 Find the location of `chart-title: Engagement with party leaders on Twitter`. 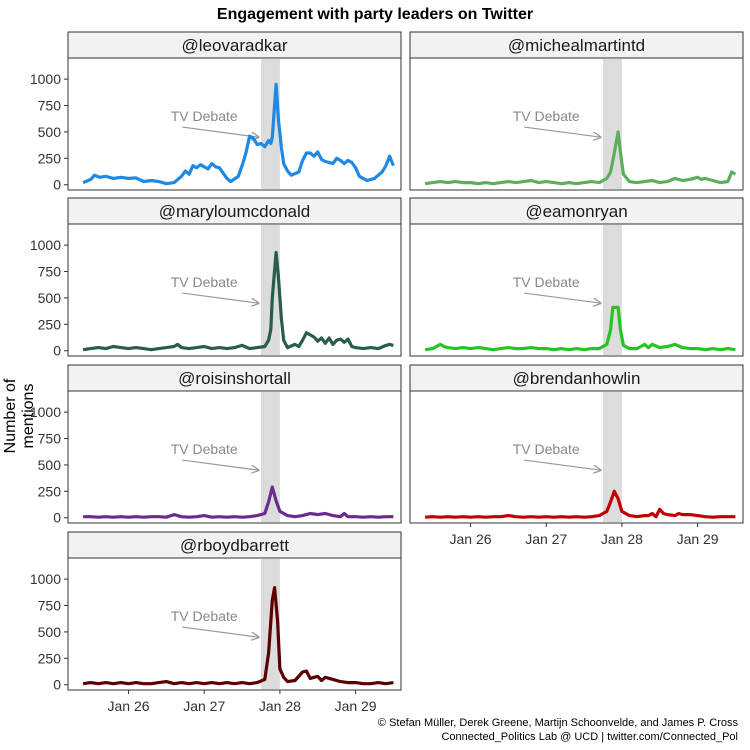

chart-title: Engagement with party leaders on Twitter is located at coordinates (375, 14).